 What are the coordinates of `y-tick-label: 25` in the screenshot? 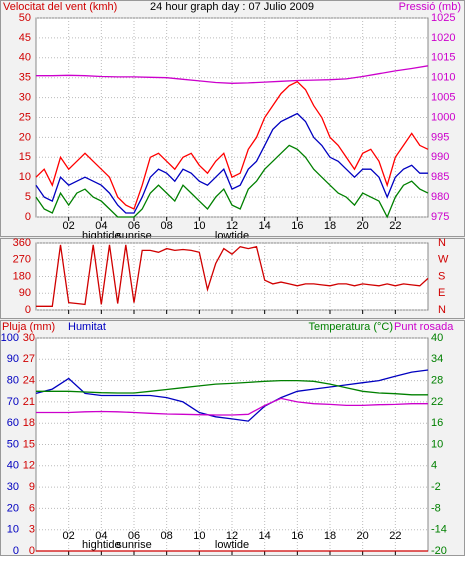 It's located at (25, 117).